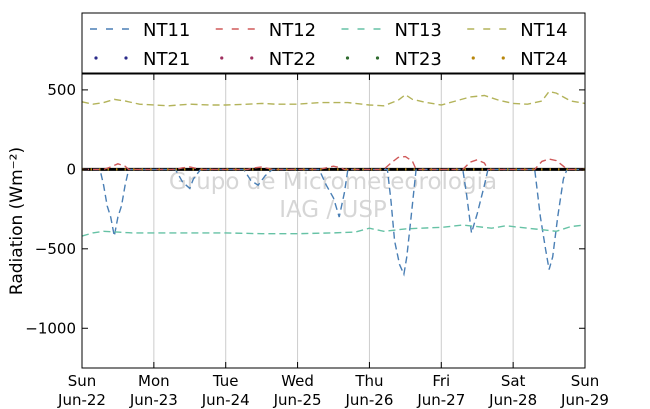 The height and width of the screenshot is (409, 650). Describe the element at coordinates (512, 400) in the screenshot. I see `x-tick-label-date: Jun-28` at that location.